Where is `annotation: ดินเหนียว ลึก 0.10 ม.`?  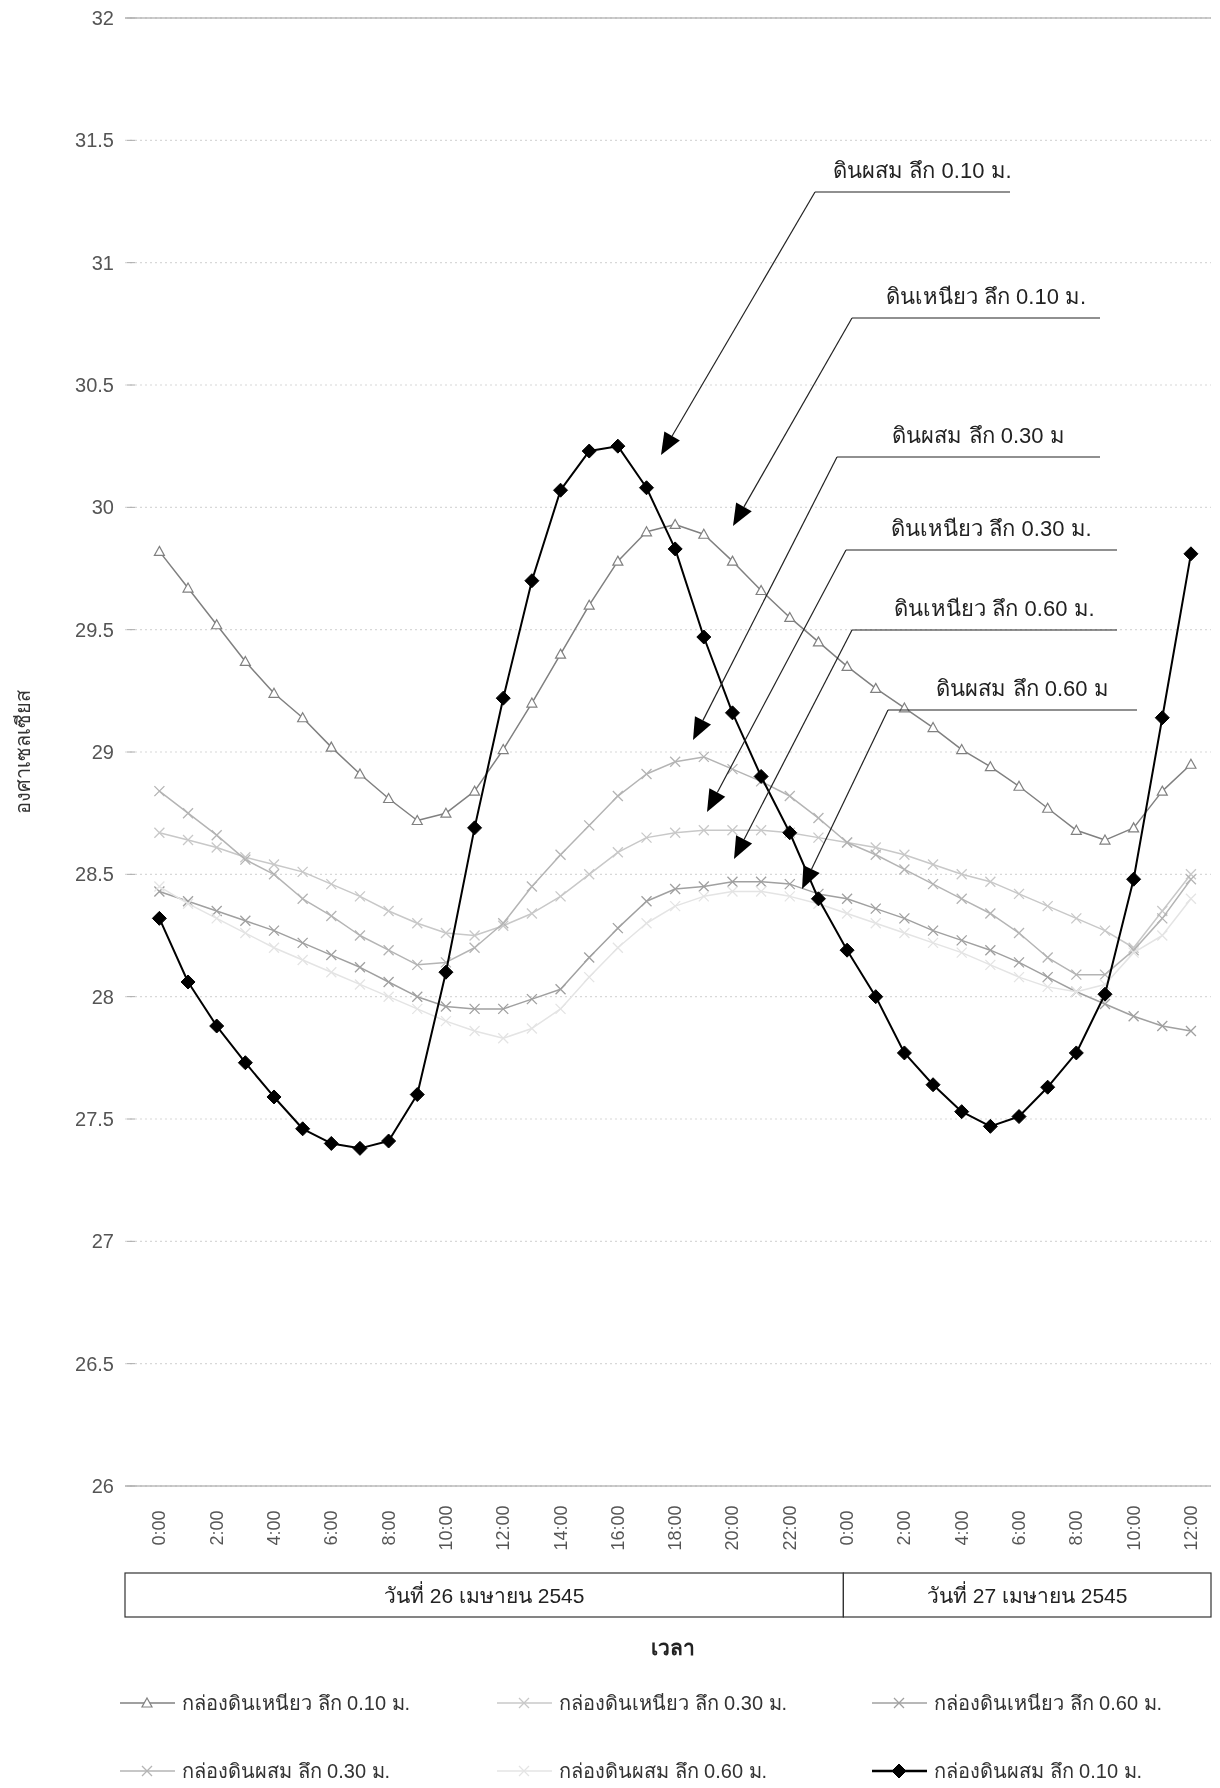 annotation: ดินเหนียว ลึก 0.10 ม. is located at coordinates (986, 296).